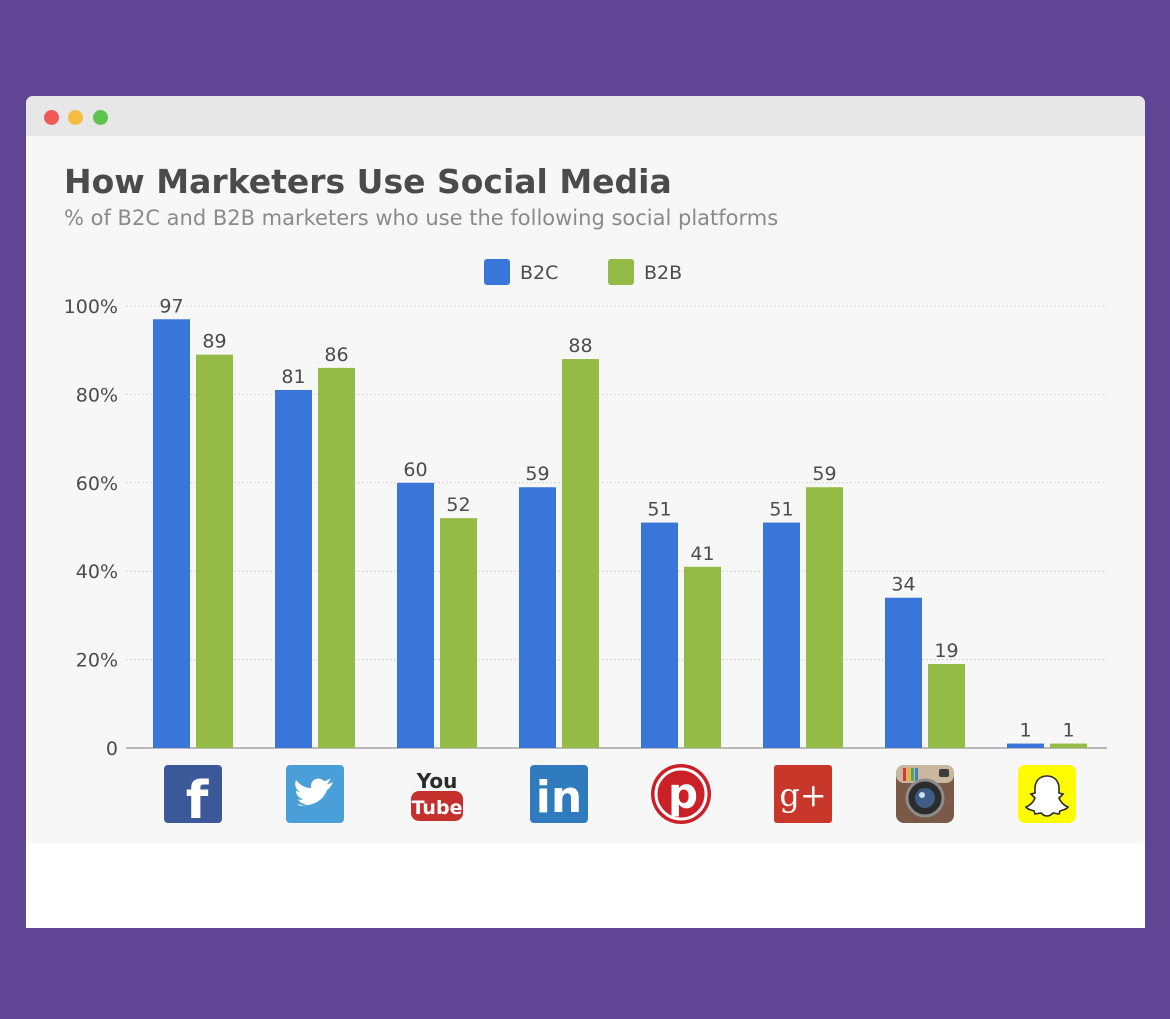 The height and width of the screenshot is (1019, 1170). What do you see at coordinates (580, 553) in the screenshot?
I see `bar-b2b-linkedin` at bounding box center [580, 553].